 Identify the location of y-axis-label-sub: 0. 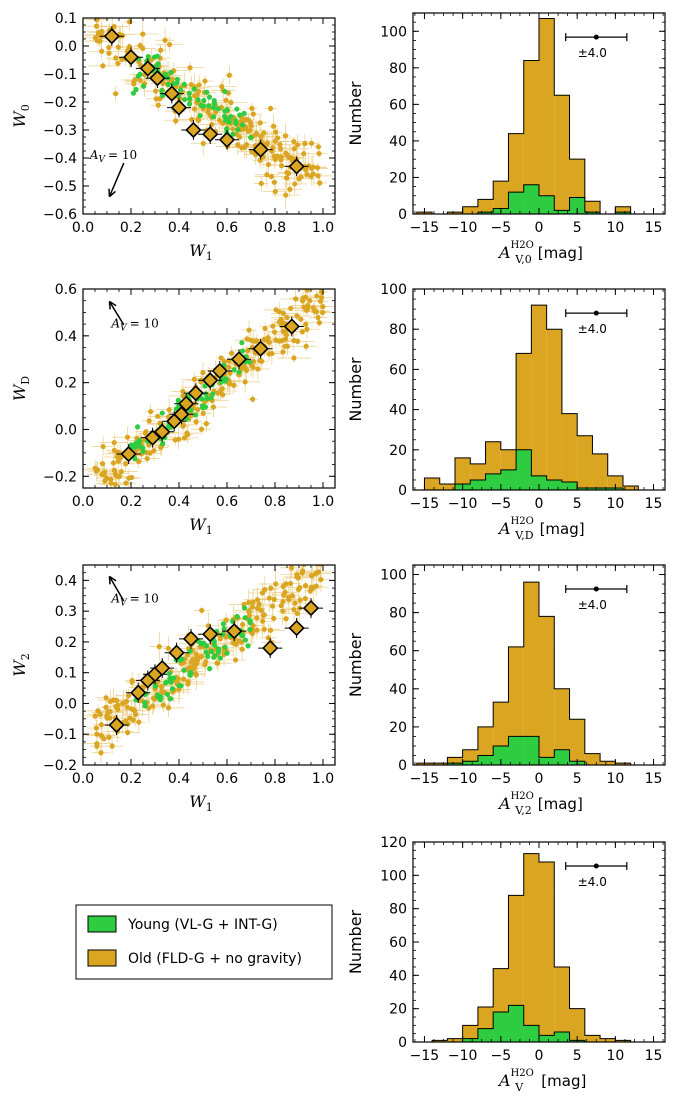
(25, 107).